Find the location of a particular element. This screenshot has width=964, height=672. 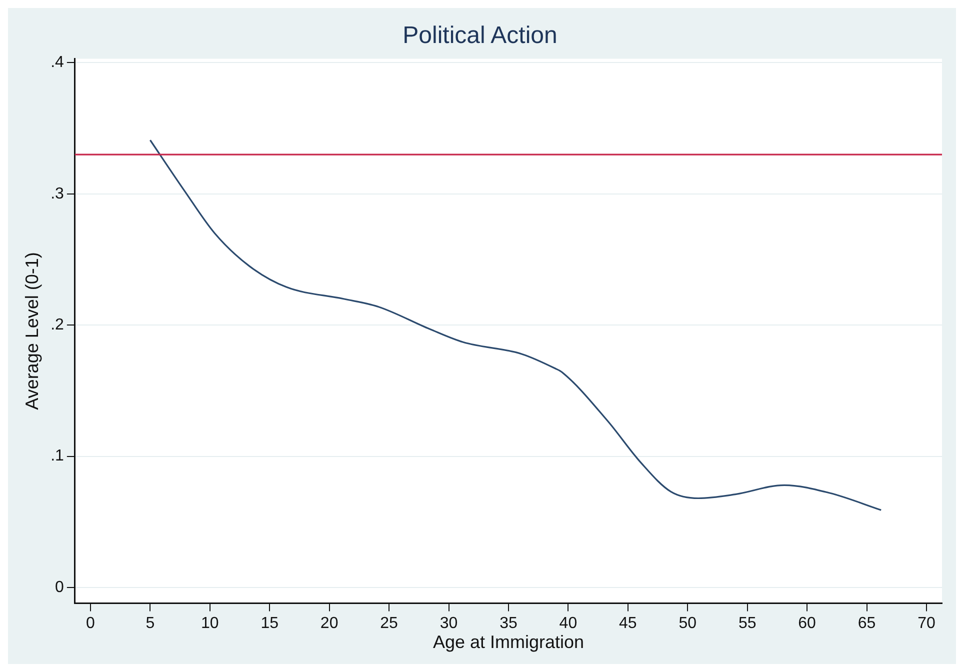

x-tick-label: 40 is located at coordinates (568, 623).